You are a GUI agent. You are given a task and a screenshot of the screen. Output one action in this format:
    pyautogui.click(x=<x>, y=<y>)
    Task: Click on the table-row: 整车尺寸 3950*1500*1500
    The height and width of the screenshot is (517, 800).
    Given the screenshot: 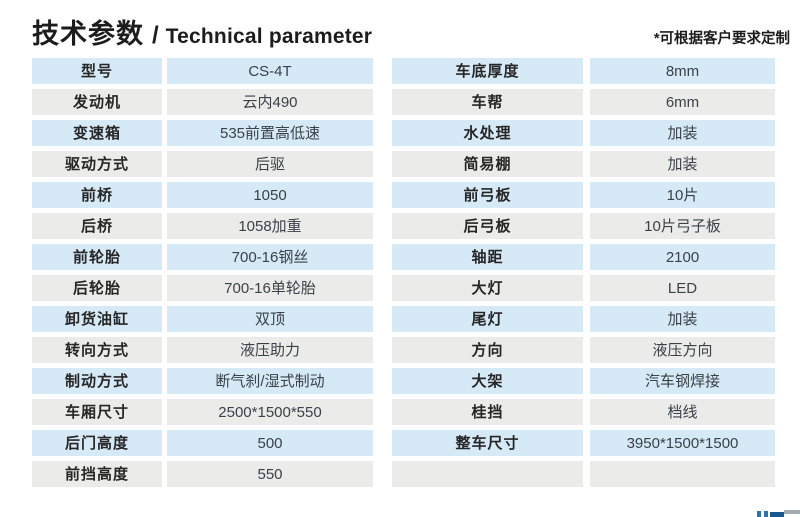 What is the action you would take?
    pyautogui.click(x=583, y=443)
    